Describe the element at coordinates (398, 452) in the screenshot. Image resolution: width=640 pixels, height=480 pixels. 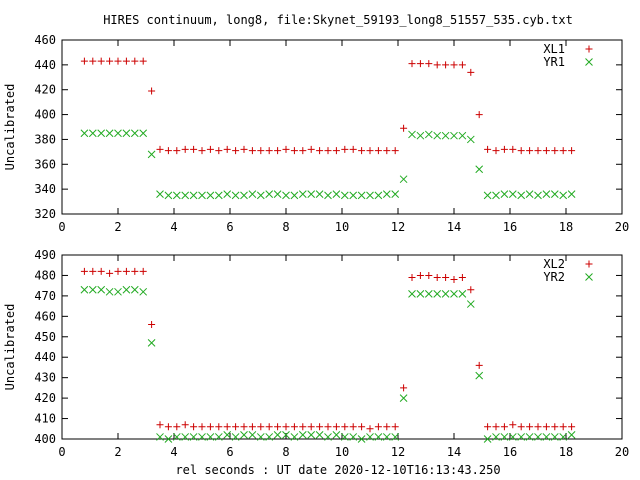
I see `x-tick-label: 12` at that location.